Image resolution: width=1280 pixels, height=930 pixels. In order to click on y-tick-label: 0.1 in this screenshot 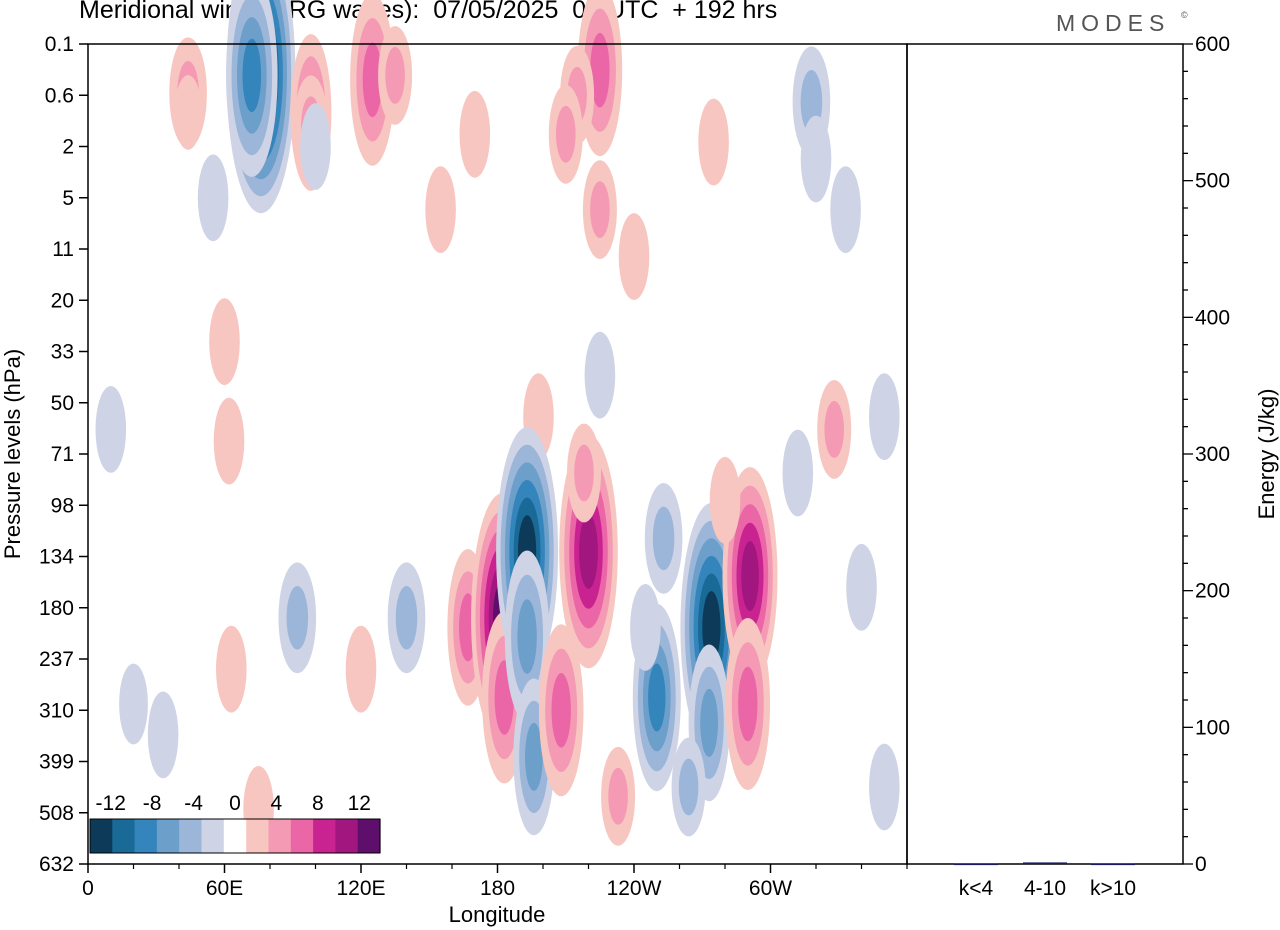, I will do `click(59, 44)`.